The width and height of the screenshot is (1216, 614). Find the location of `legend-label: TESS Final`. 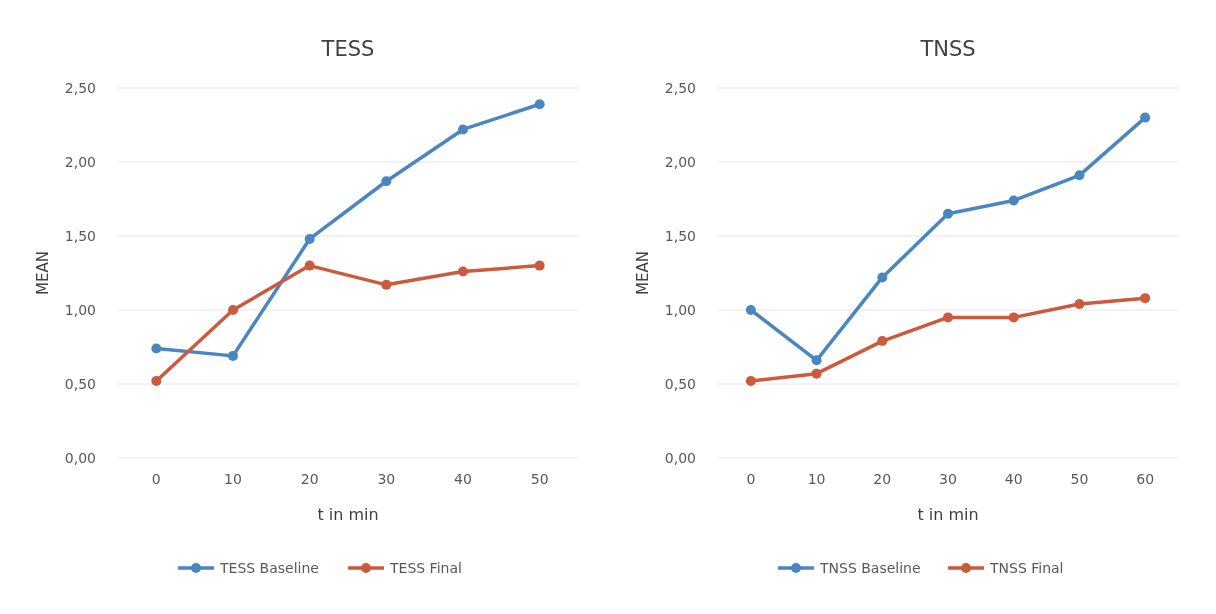

legend-label: TESS Final is located at coordinates (425, 567).